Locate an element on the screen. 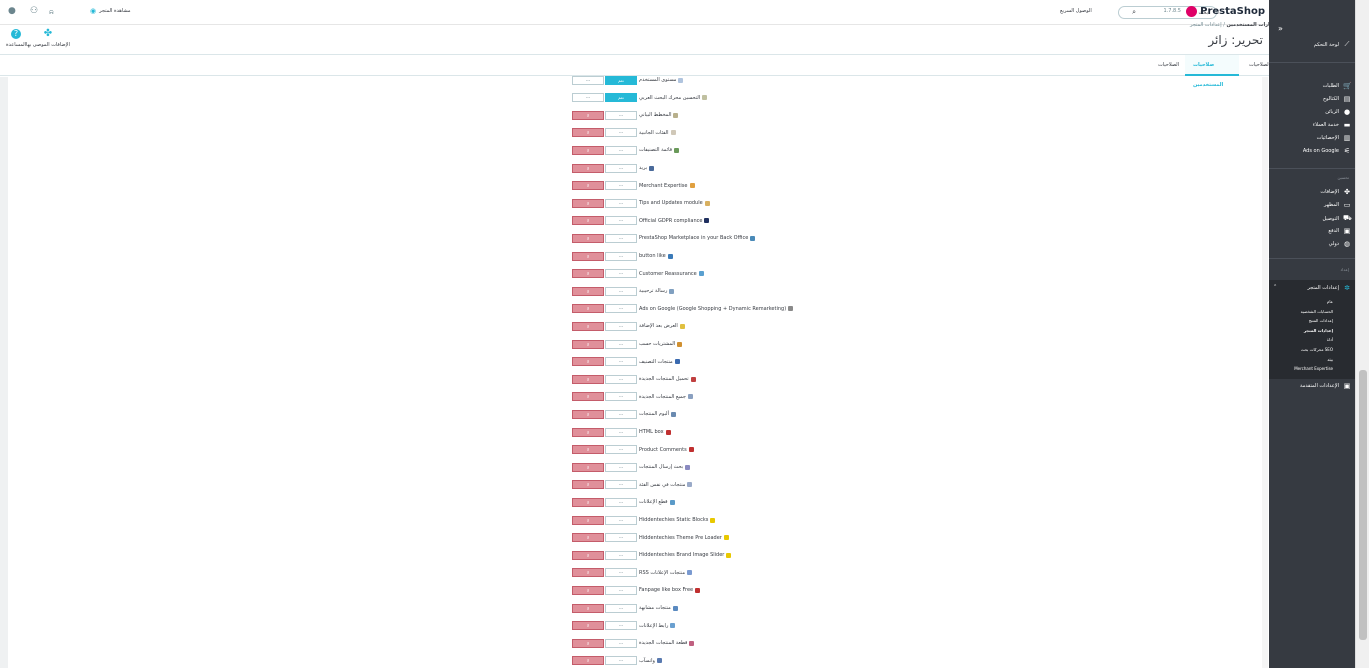  quick-access-dropdown: الوصول السريع is located at coordinates (1076, 11).